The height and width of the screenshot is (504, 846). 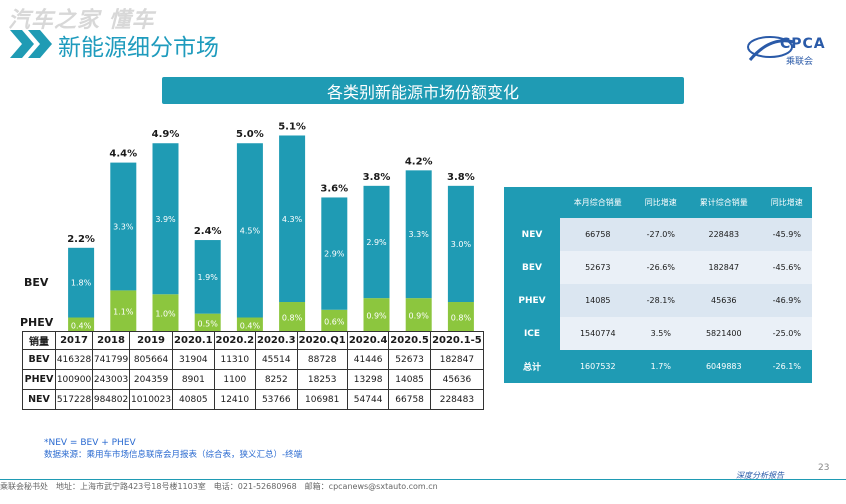 I want to click on header-cell: 2020.4, so click(x=368, y=340).